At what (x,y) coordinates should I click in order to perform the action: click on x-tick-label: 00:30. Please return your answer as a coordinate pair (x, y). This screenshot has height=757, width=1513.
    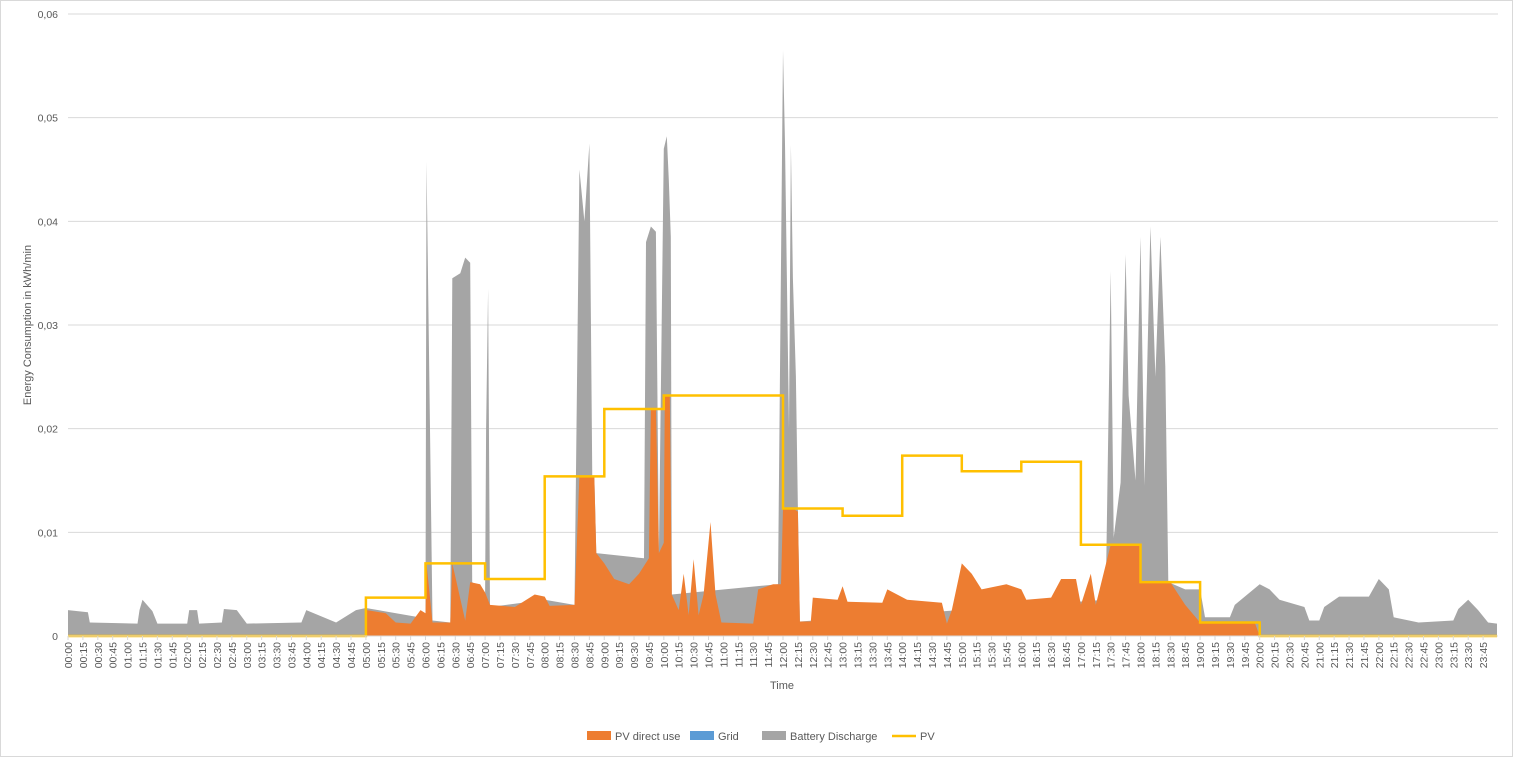
    Looking at the image, I should click on (99, 655).